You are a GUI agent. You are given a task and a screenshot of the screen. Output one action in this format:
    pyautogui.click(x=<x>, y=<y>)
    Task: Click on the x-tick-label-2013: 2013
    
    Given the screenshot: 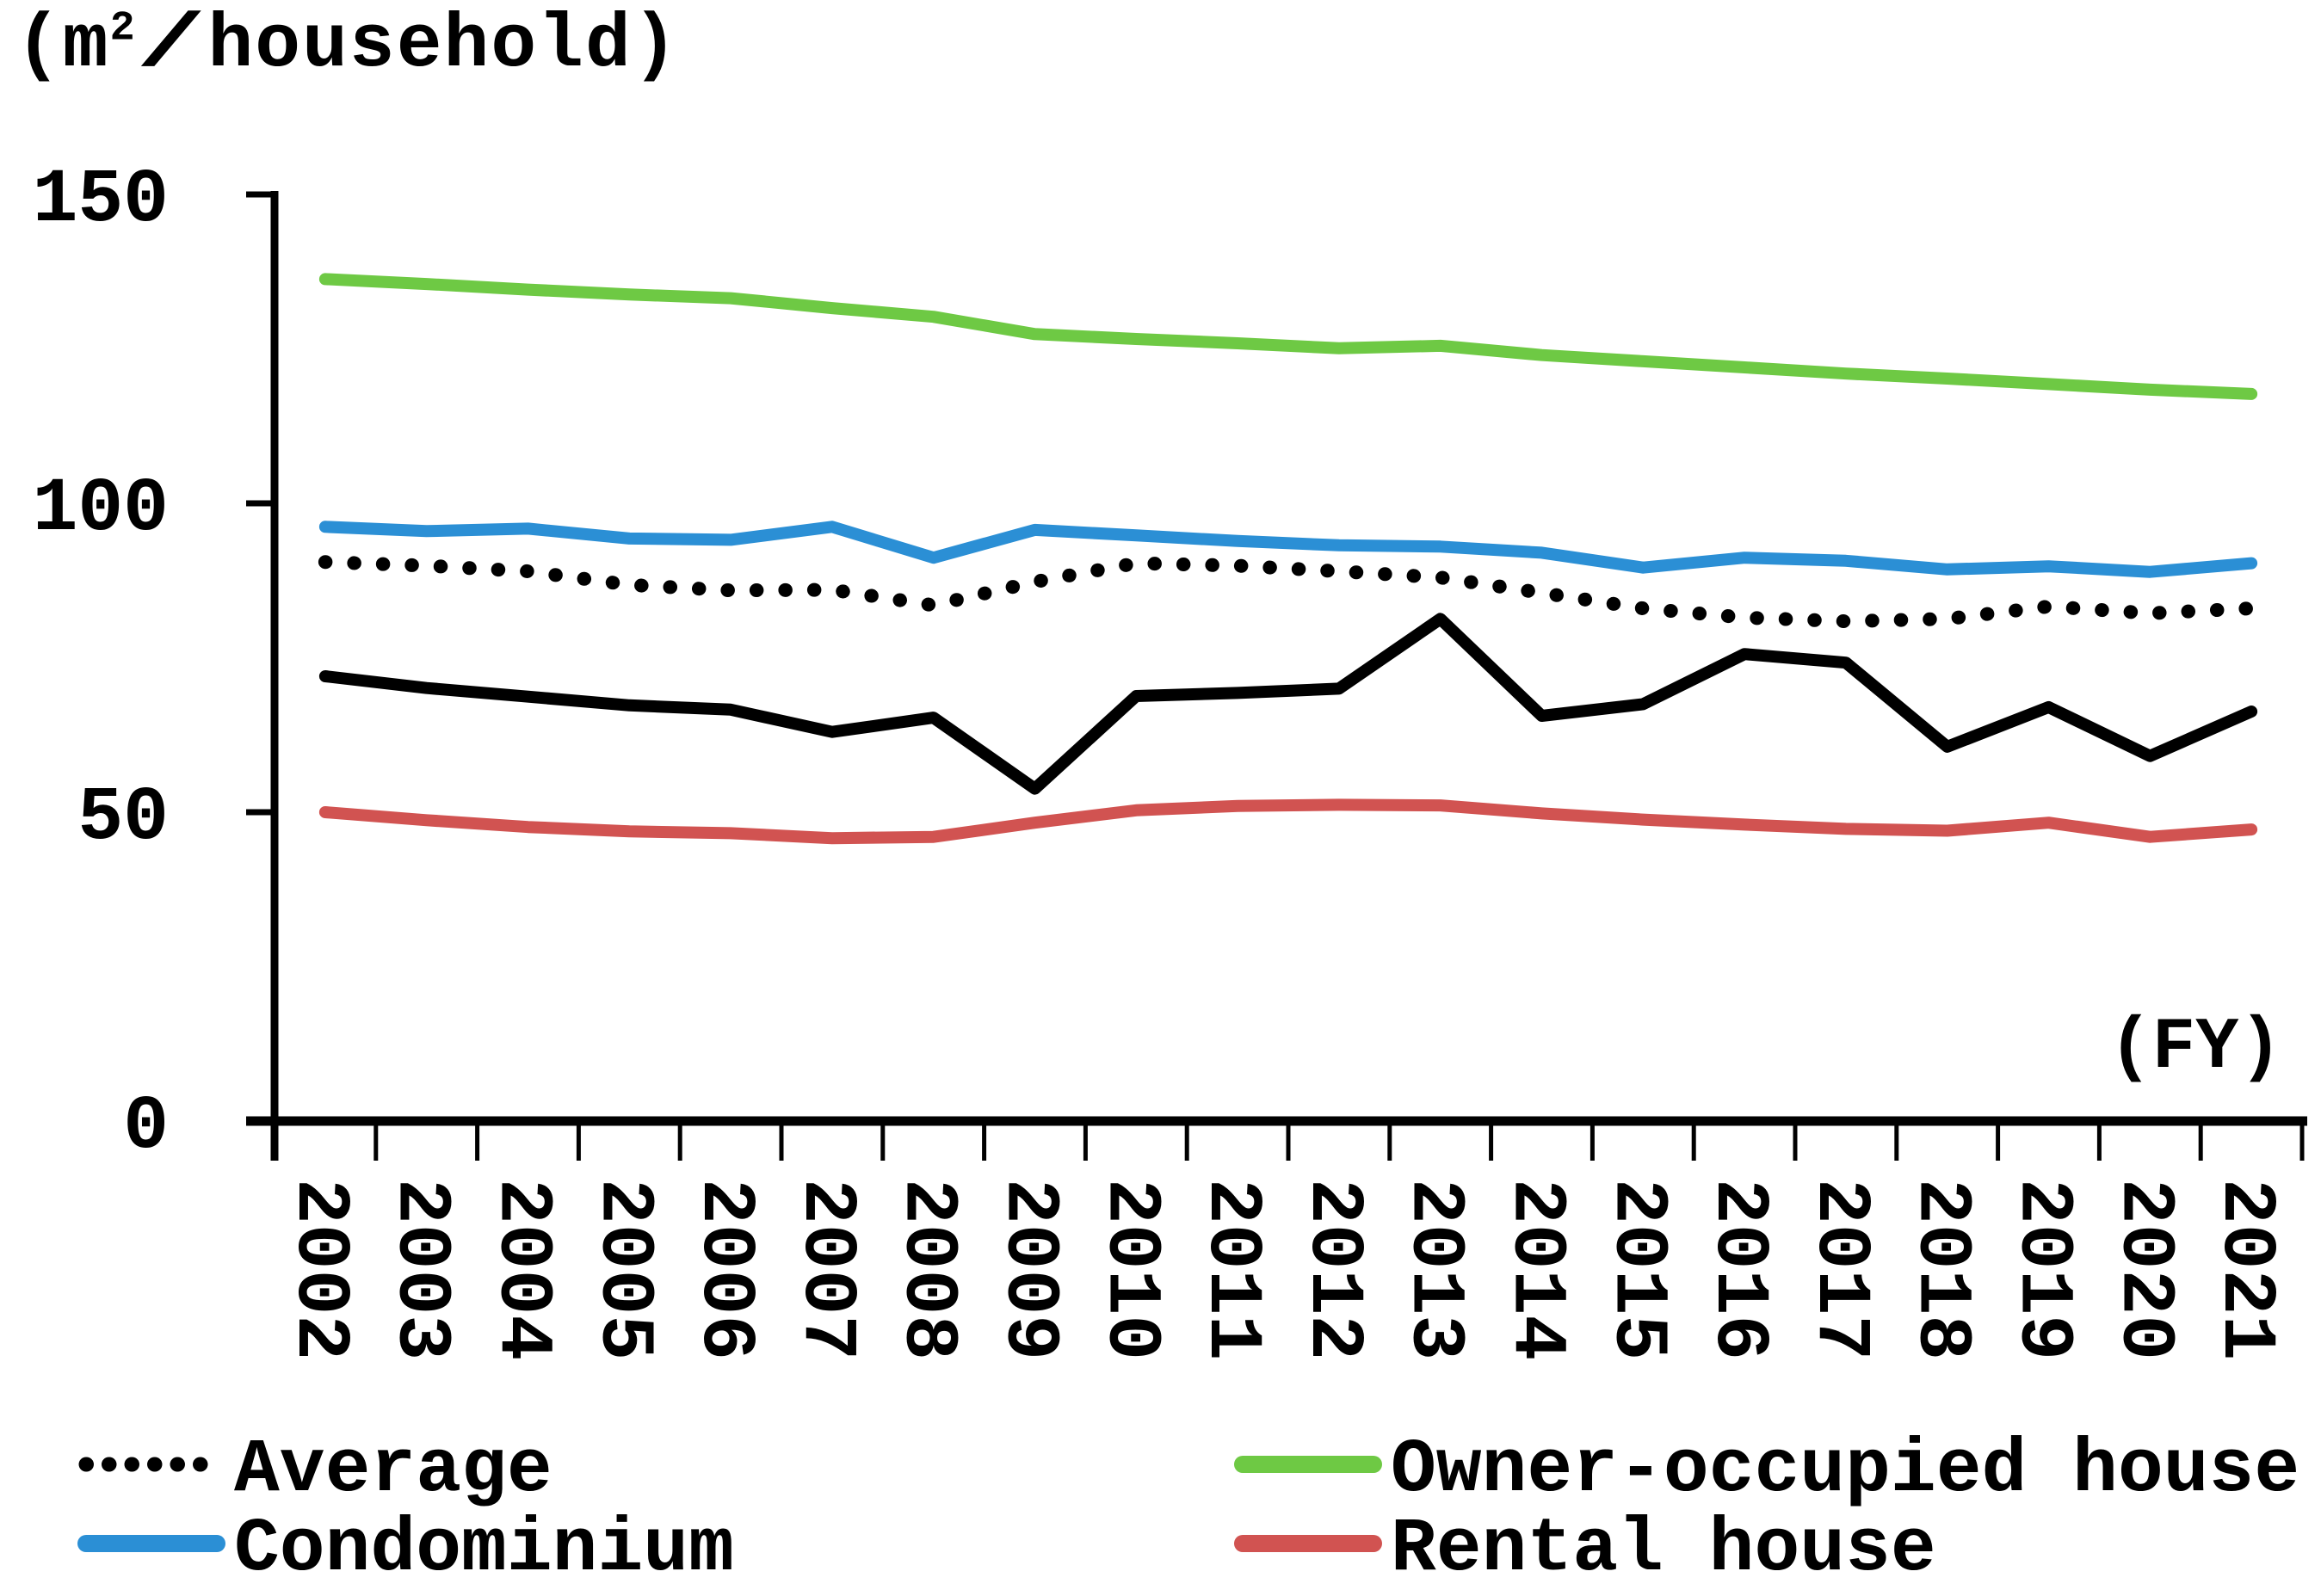 What is the action you would take?
    pyautogui.click(x=1434, y=1269)
    